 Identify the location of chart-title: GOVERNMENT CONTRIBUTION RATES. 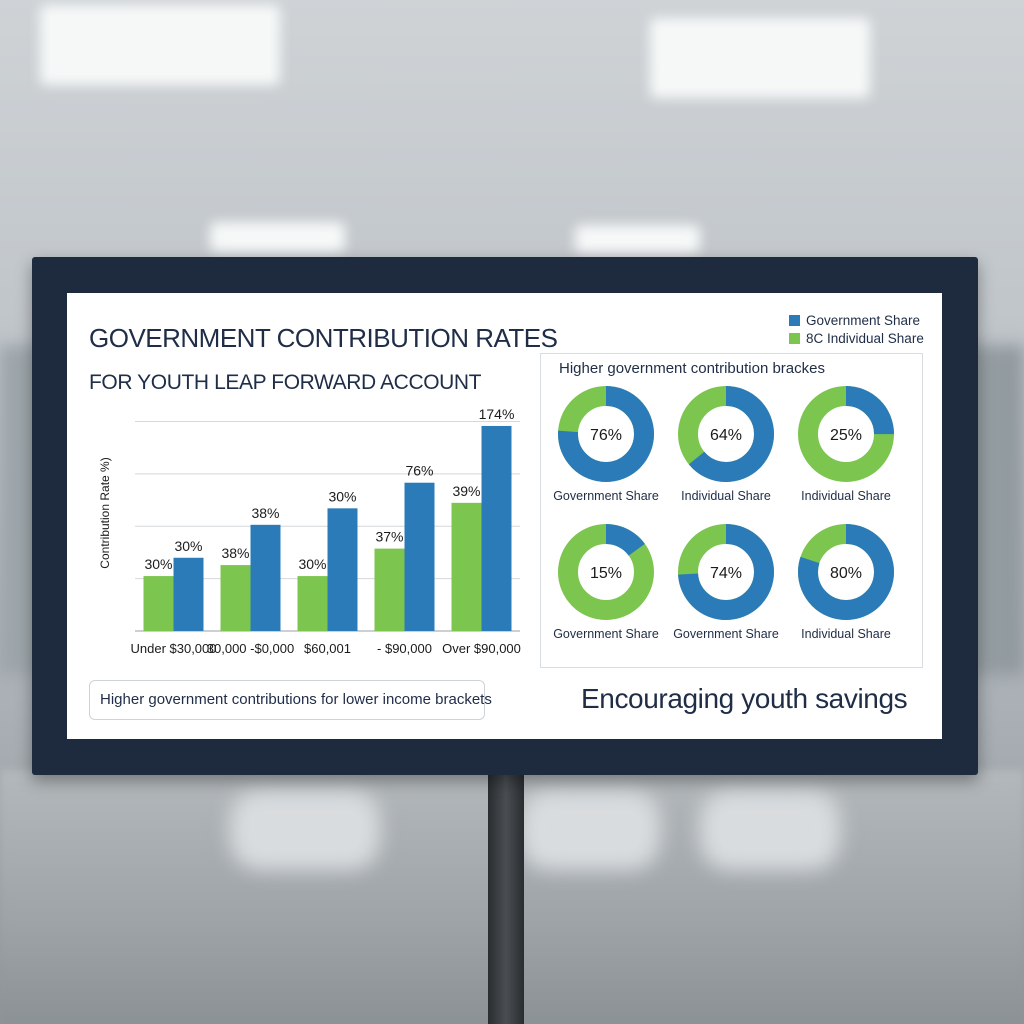
(323, 338).